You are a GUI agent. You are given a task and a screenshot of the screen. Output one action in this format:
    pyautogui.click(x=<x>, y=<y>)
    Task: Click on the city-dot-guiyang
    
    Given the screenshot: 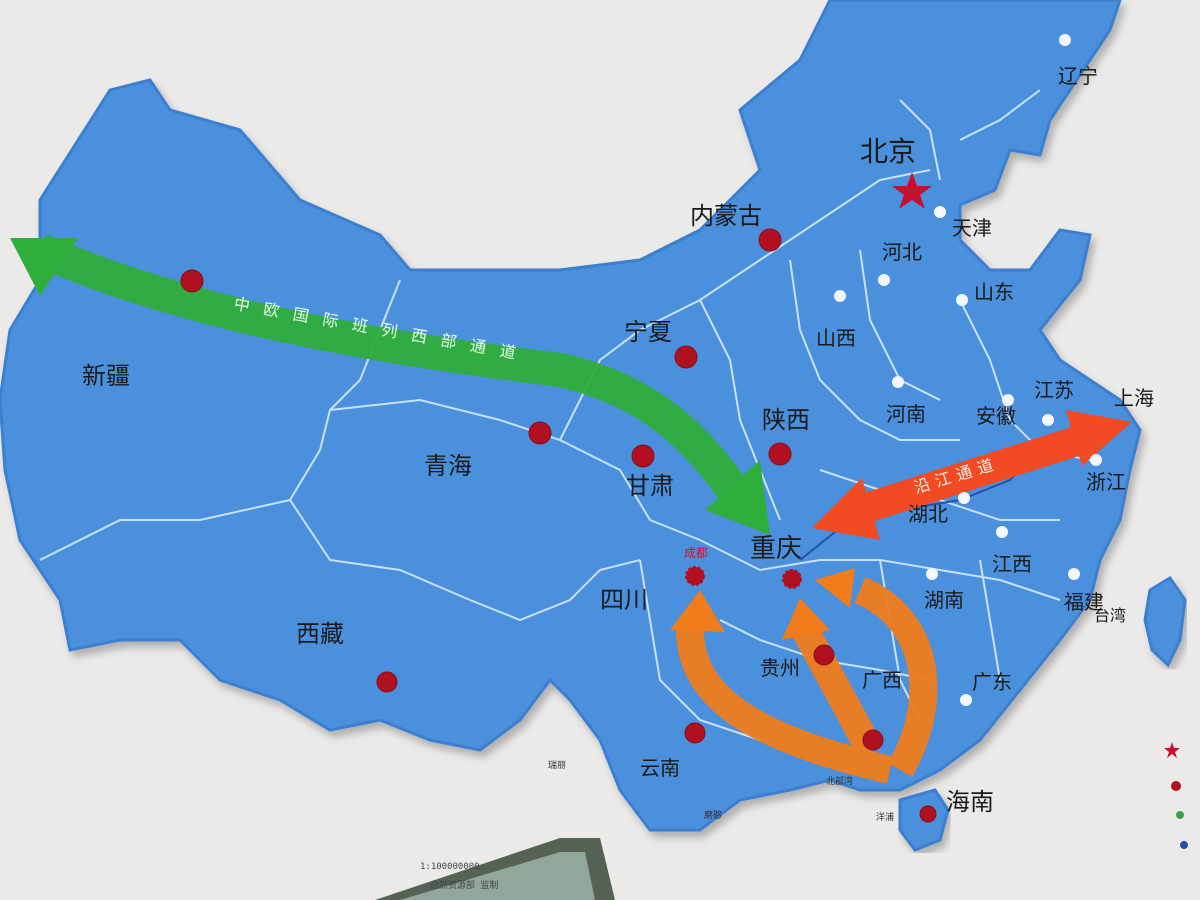 What is the action you would take?
    pyautogui.click(x=824, y=655)
    